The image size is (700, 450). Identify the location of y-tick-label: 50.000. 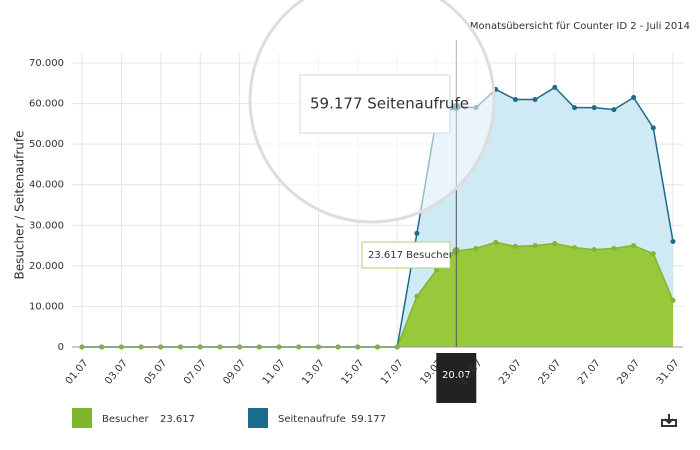
(46, 144).